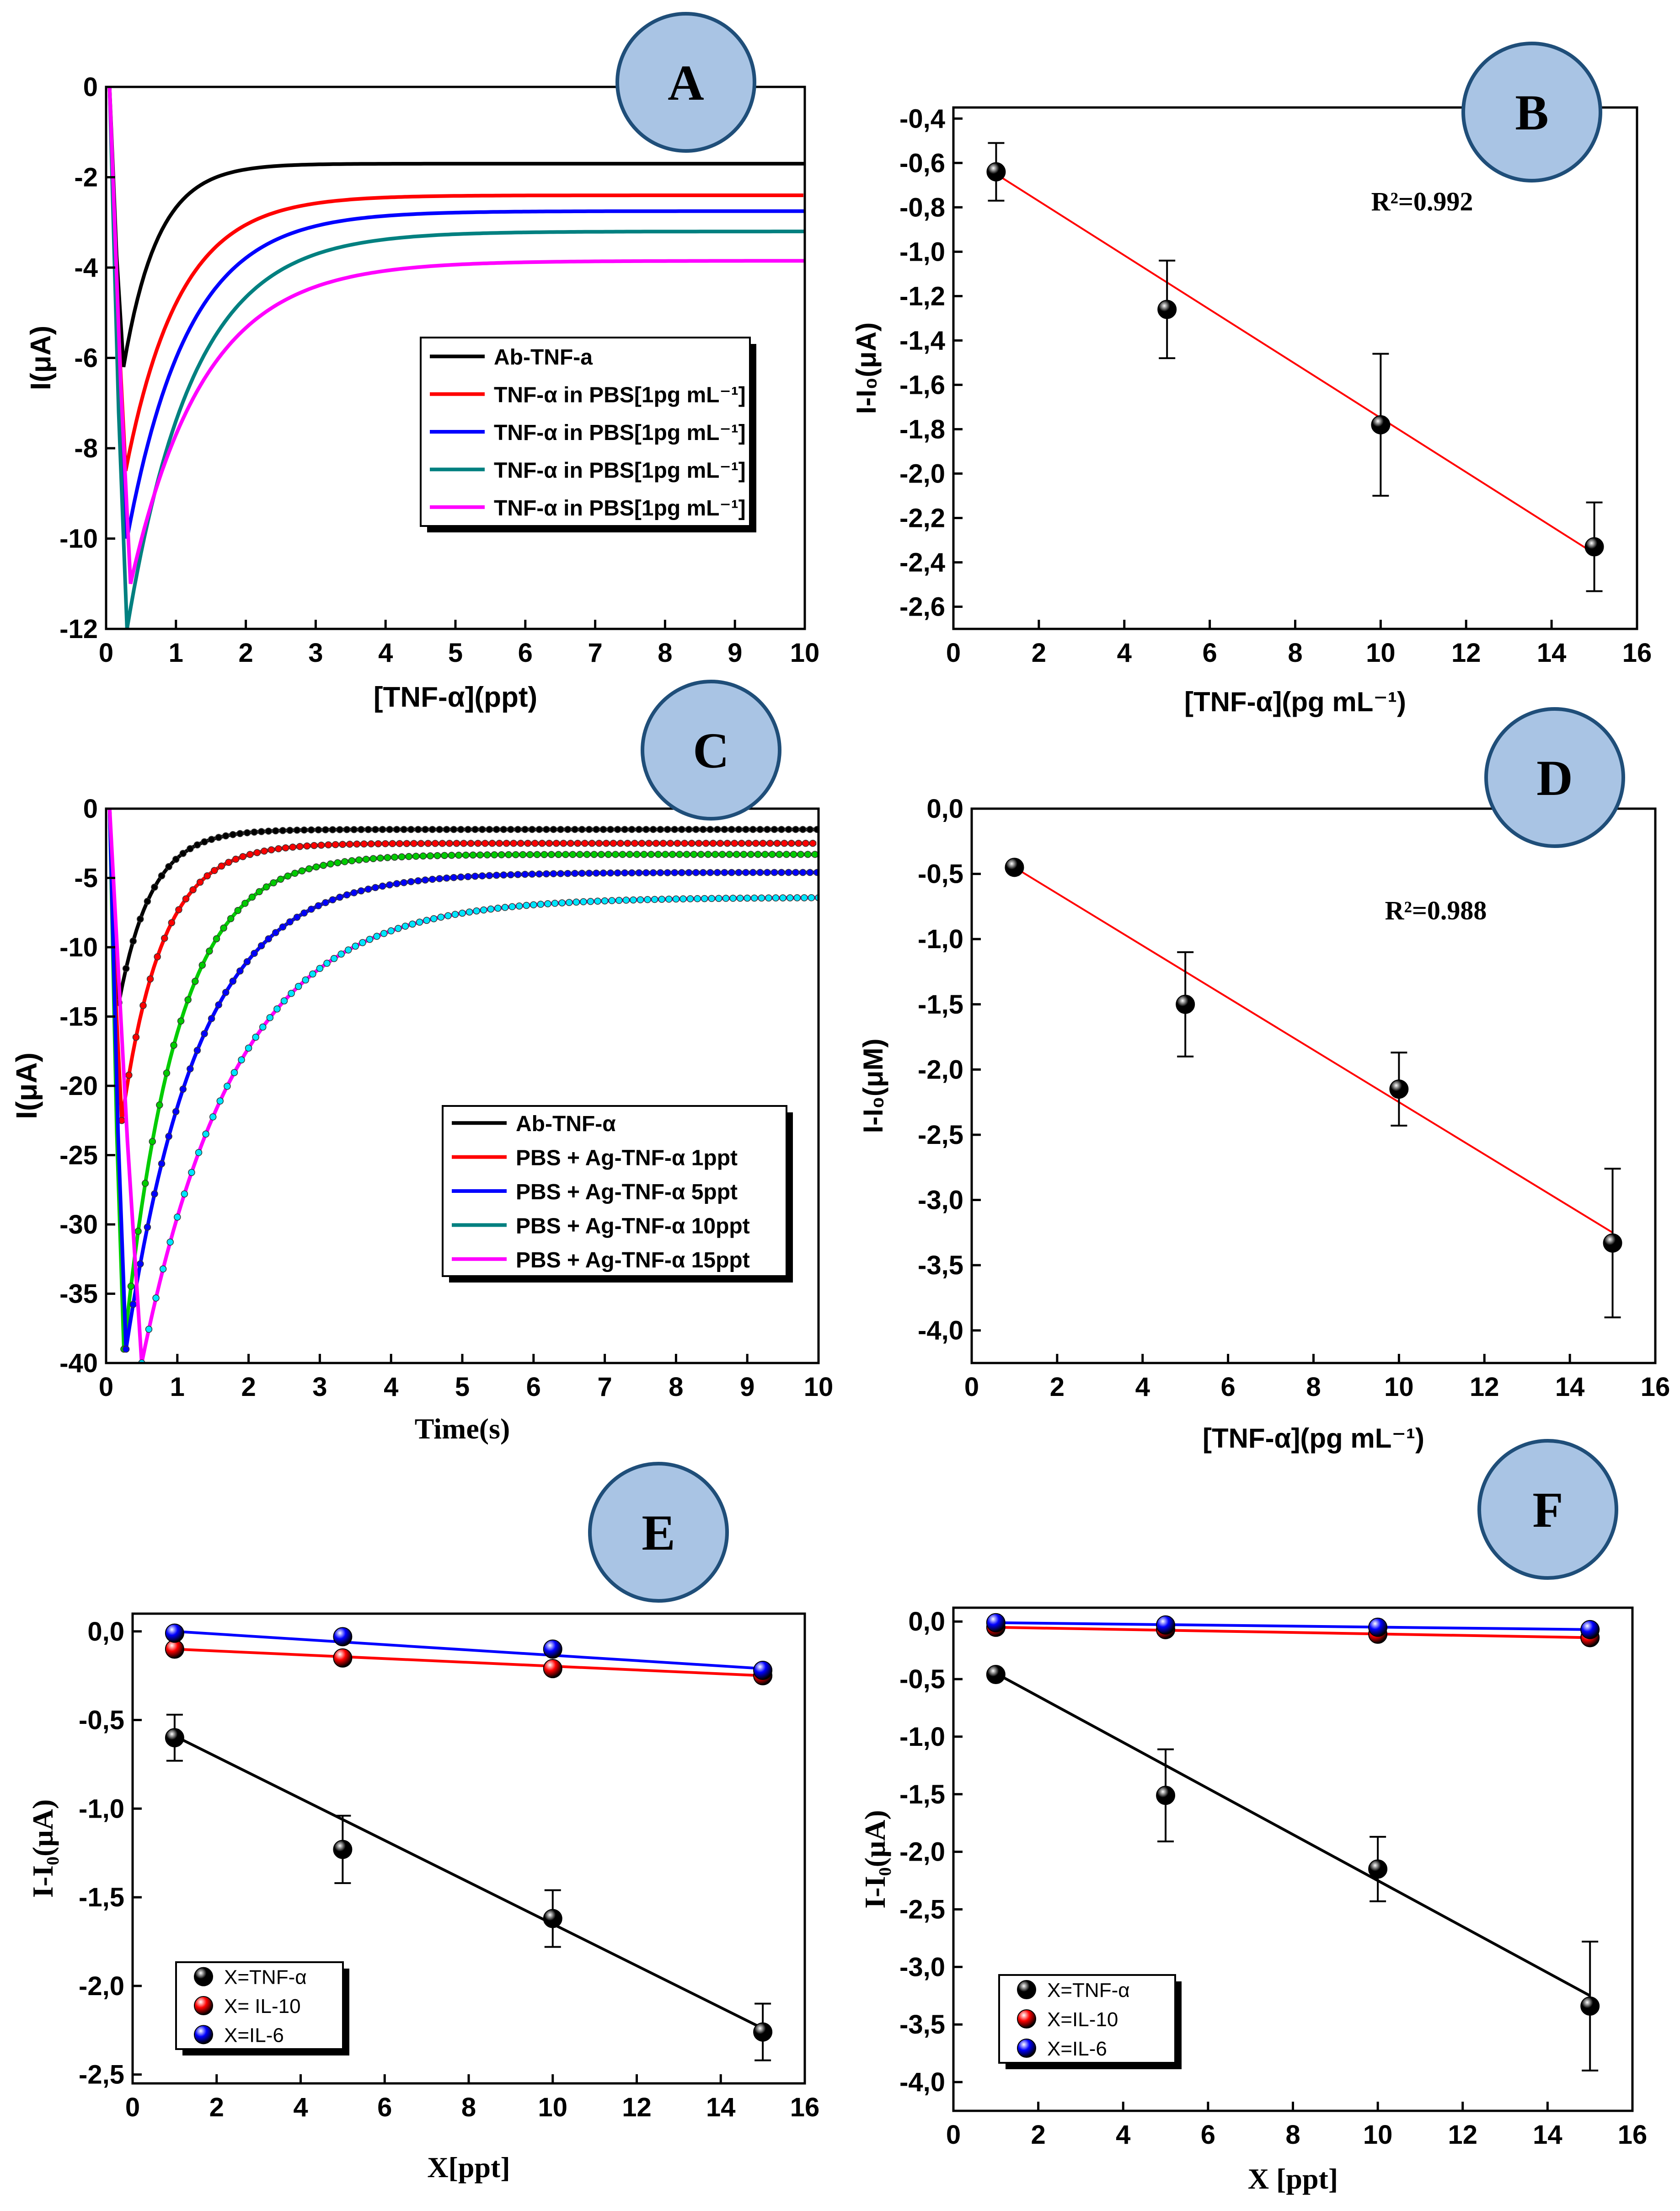  Describe the element at coordinates (922, 518) in the screenshot. I see `y-tick-label: -2,2` at that location.